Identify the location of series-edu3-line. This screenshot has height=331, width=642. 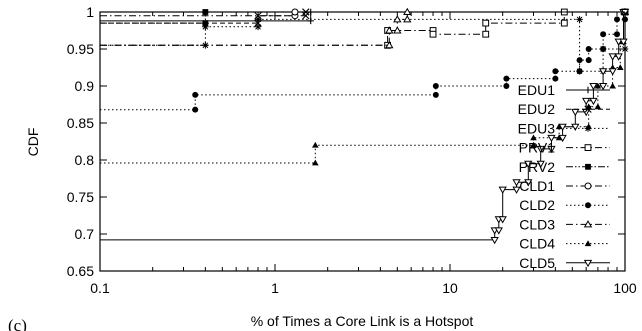
(362, 45).